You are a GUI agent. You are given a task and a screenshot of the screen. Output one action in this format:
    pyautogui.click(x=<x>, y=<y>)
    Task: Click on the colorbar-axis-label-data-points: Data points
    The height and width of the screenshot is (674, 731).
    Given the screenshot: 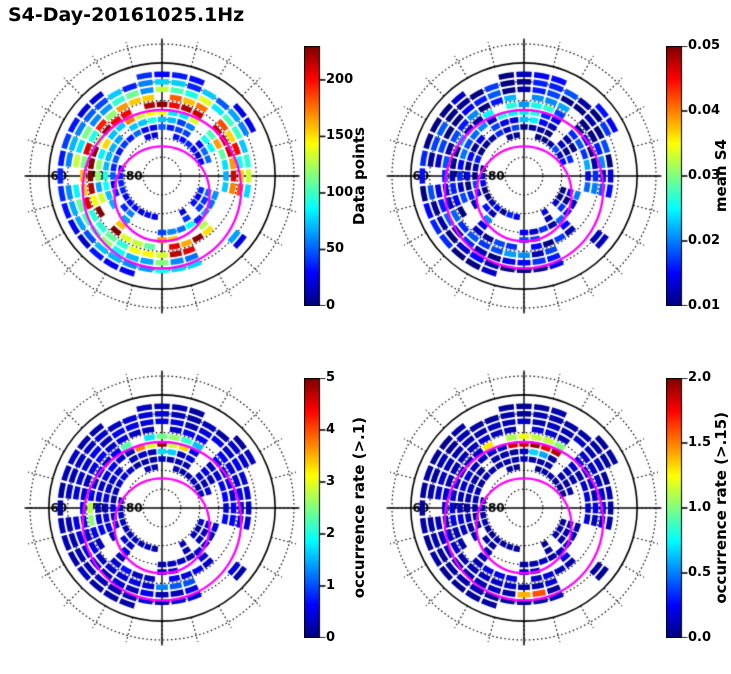 What is the action you would take?
    pyautogui.click(x=359, y=176)
    